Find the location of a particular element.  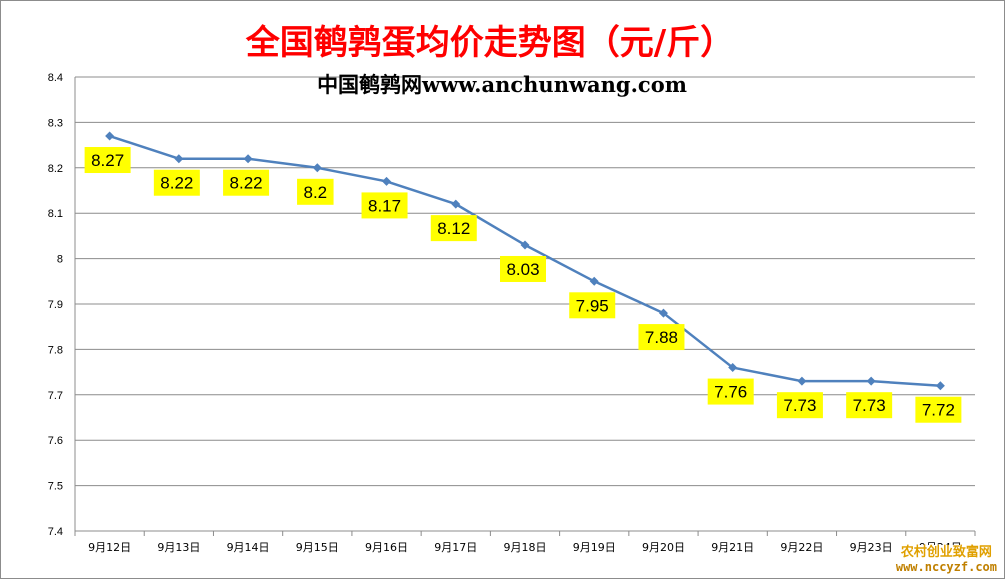

y-tick-label: 8 is located at coordinates (60, 260).